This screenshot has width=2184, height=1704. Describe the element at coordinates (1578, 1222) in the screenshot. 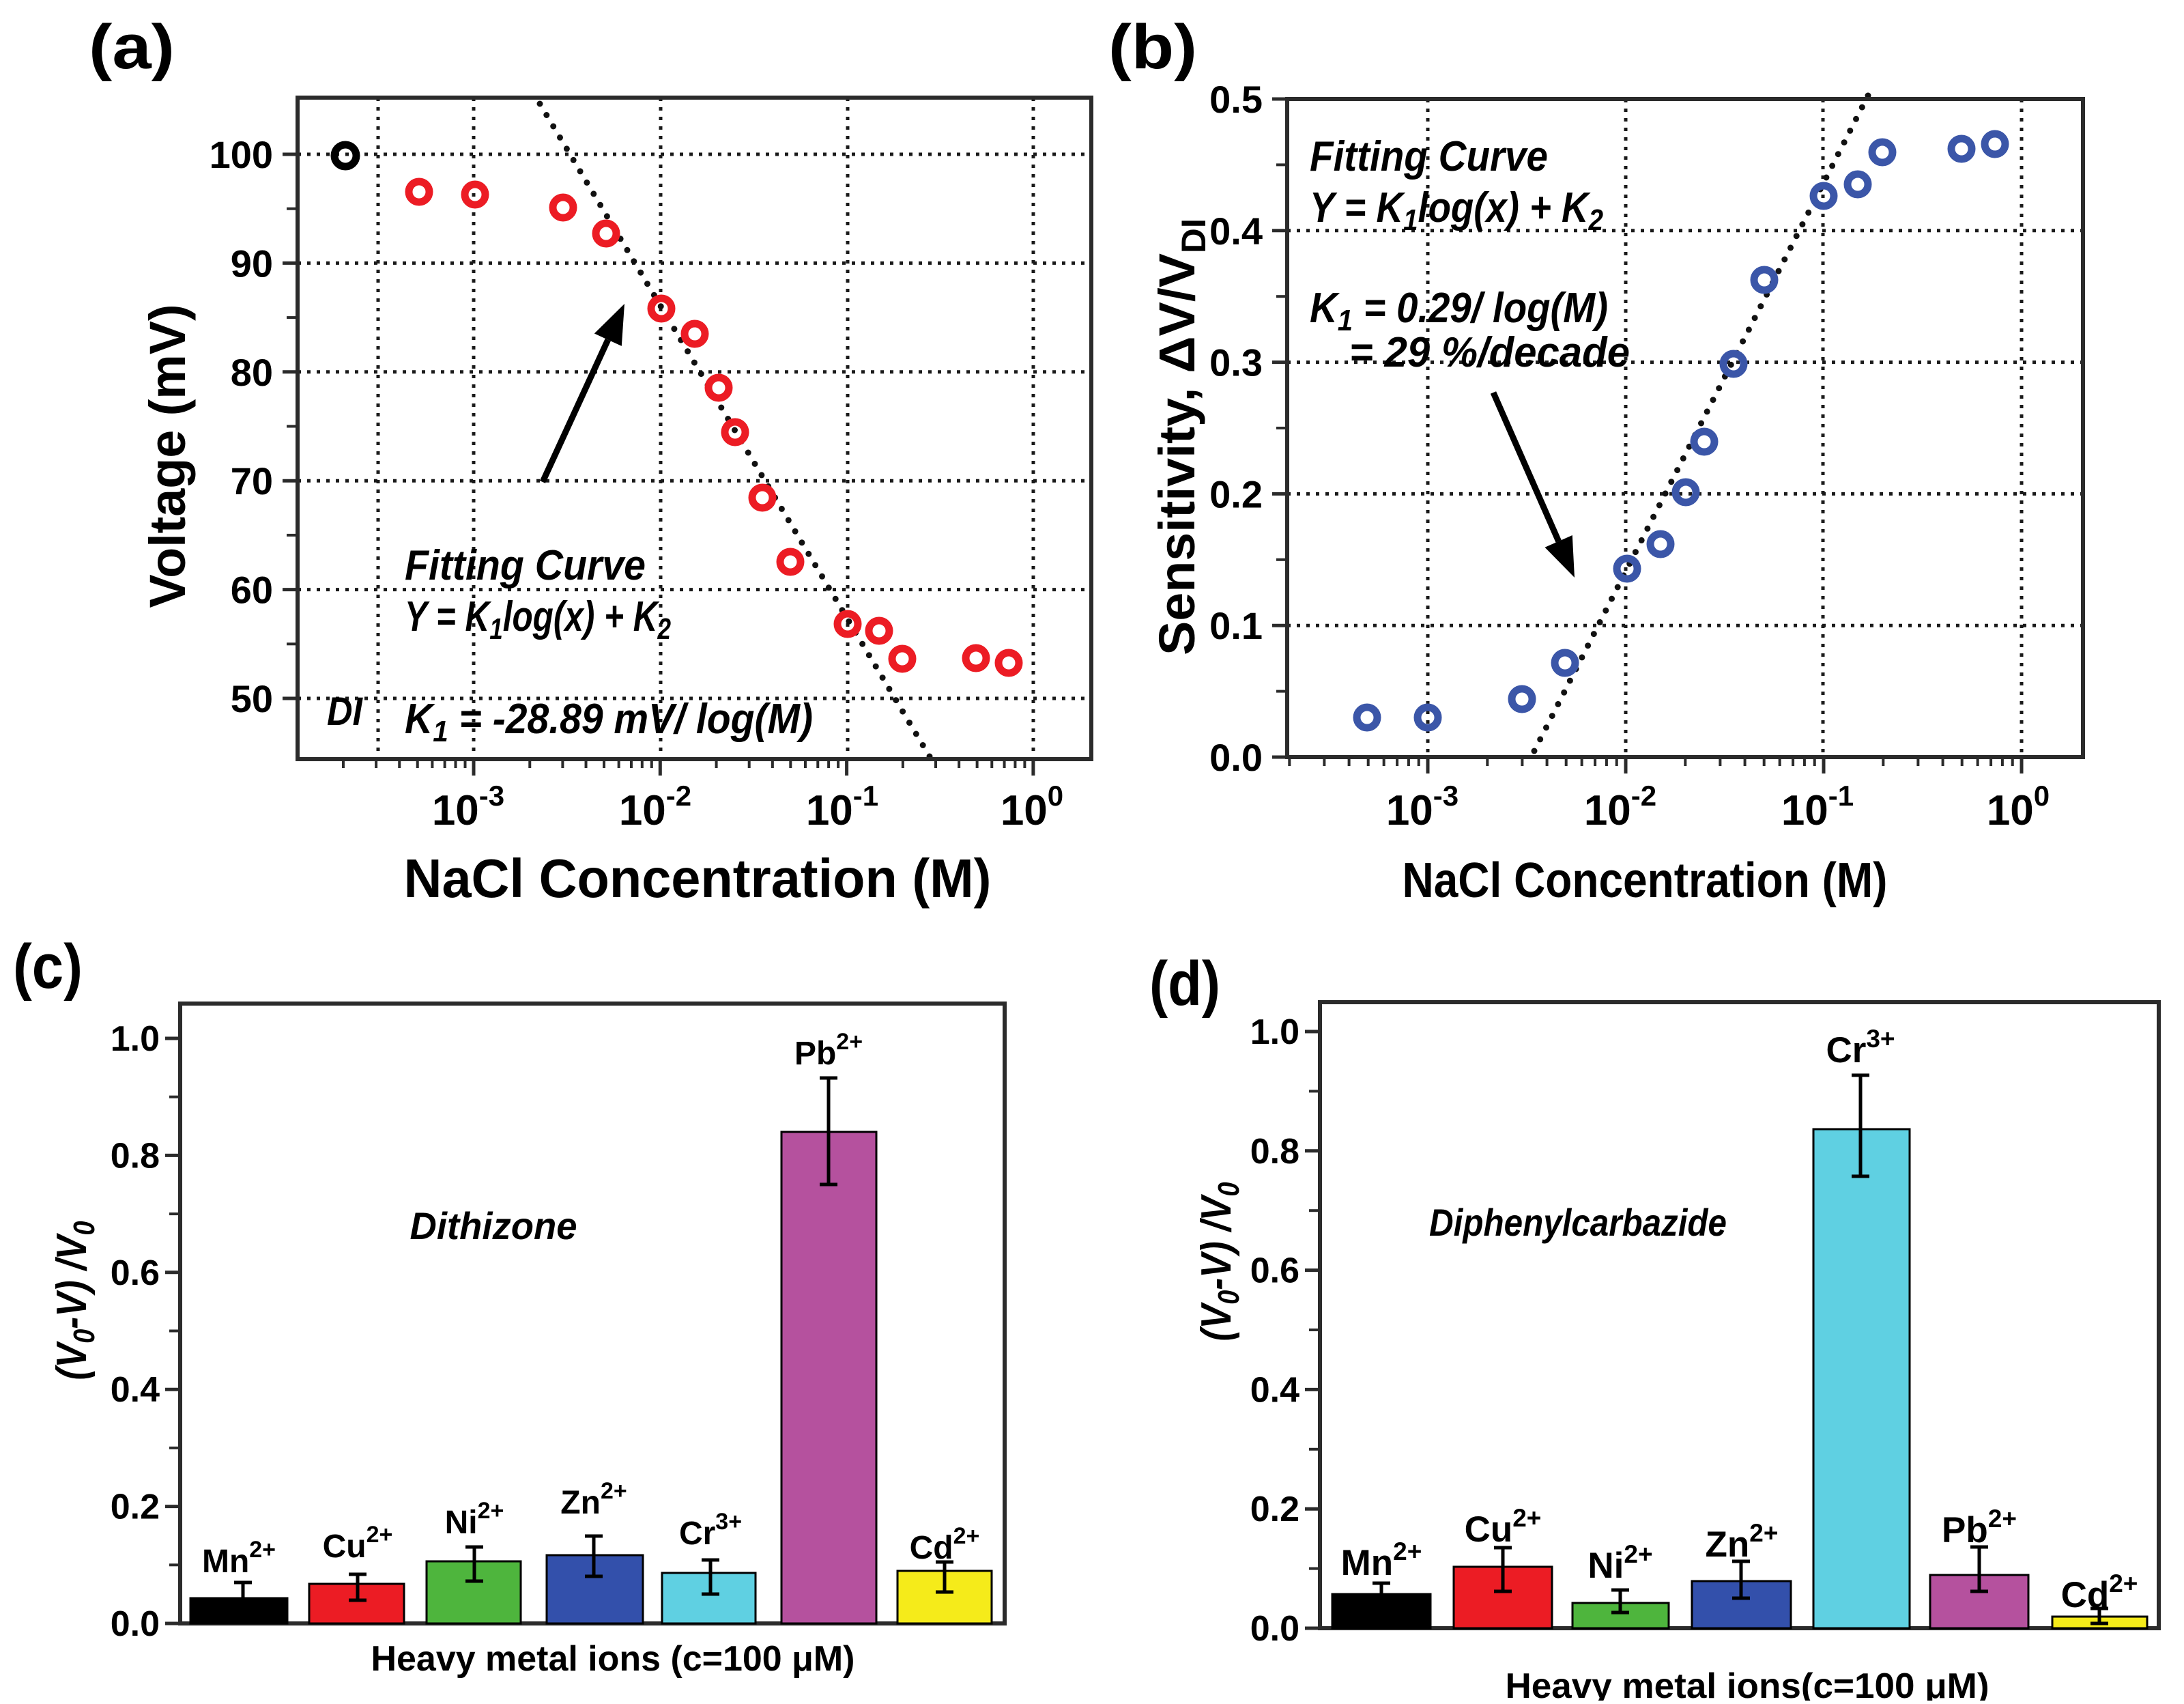

I see `svg-text: Diphenylcarbazide` at that location.